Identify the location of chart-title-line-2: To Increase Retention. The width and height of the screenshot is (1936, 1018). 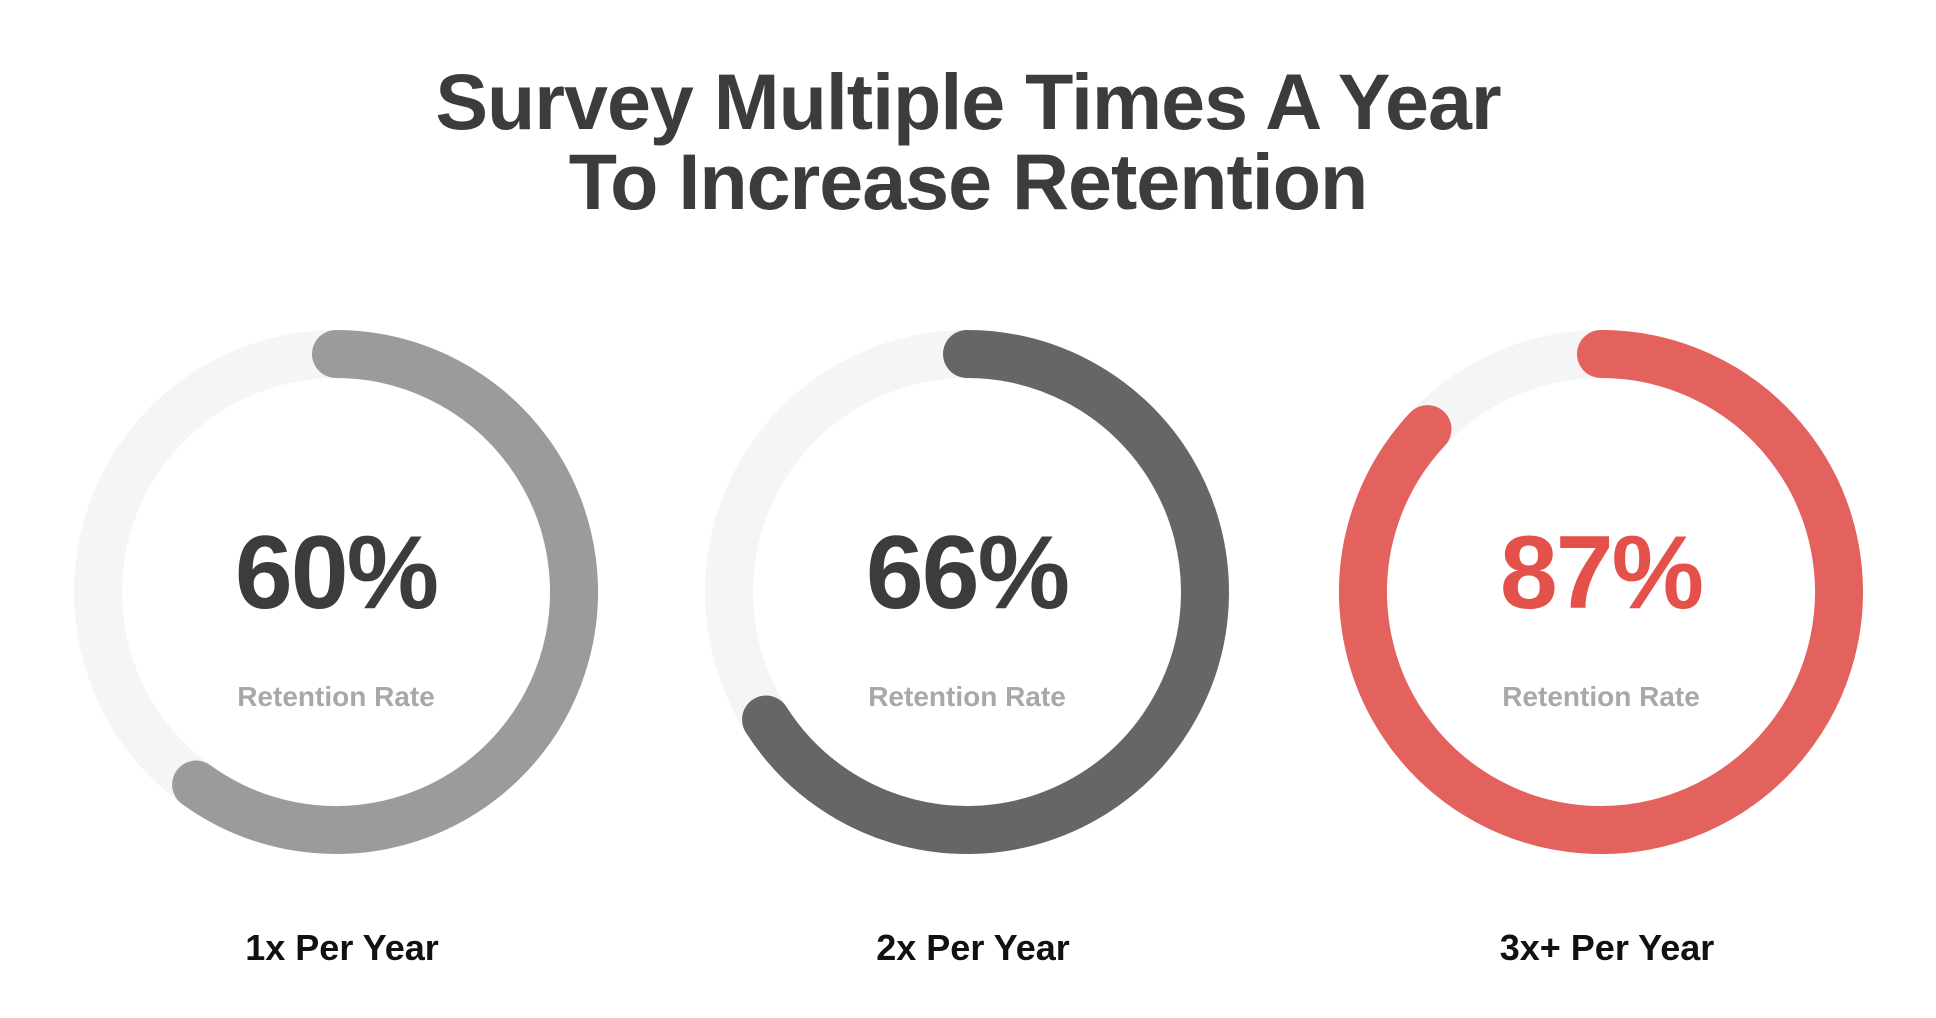
(968, 181).